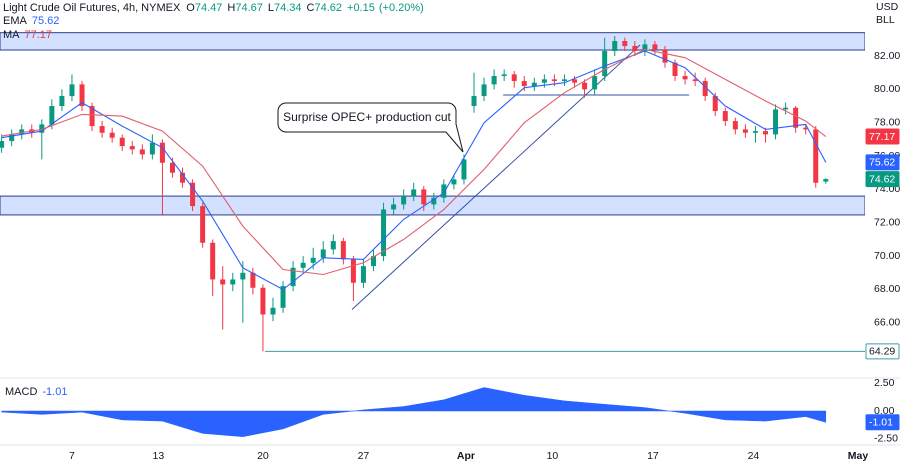  What do you see at coordinates (887, 323) in the screenshot?
I see `y-tick-label: 66.00` at bounding box center [887, 323].